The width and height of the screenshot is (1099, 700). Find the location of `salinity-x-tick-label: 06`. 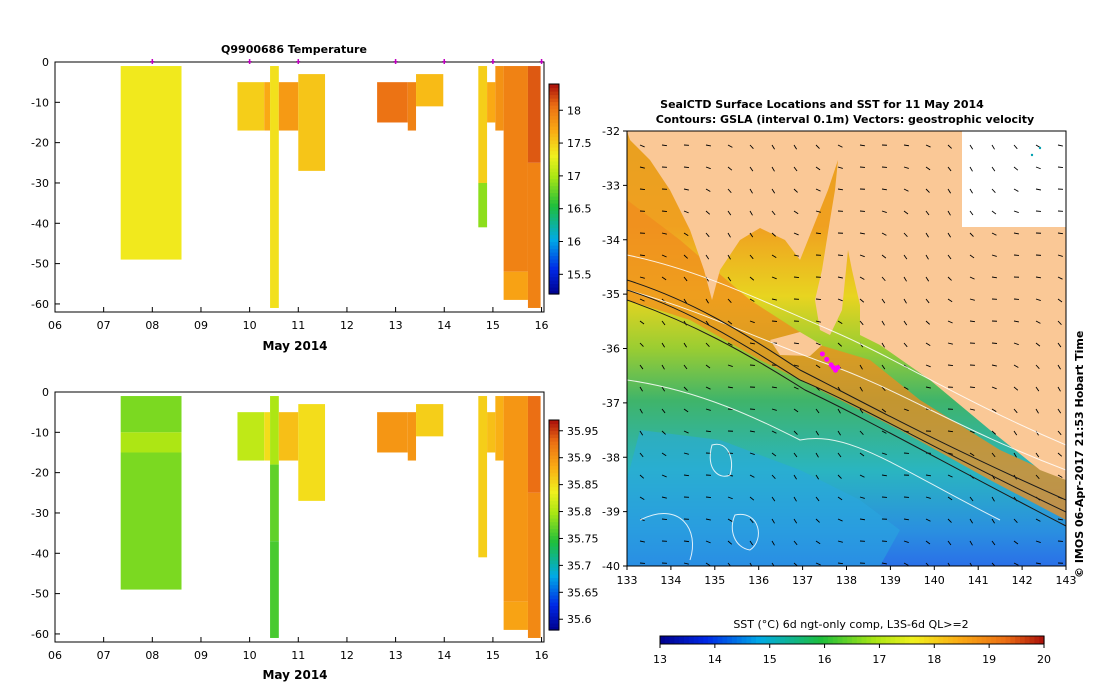

salinity-x-tick-label: 06 is located at coordinates (55, 655).